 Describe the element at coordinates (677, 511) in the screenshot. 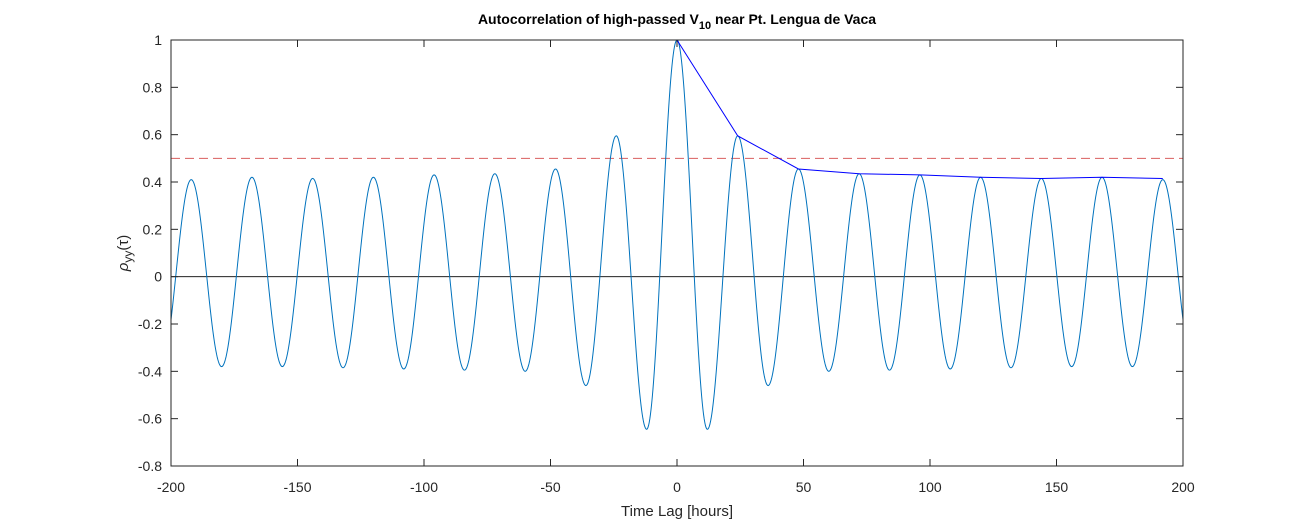

I see `x-axis-label: Time Lag [hours]` at that location.